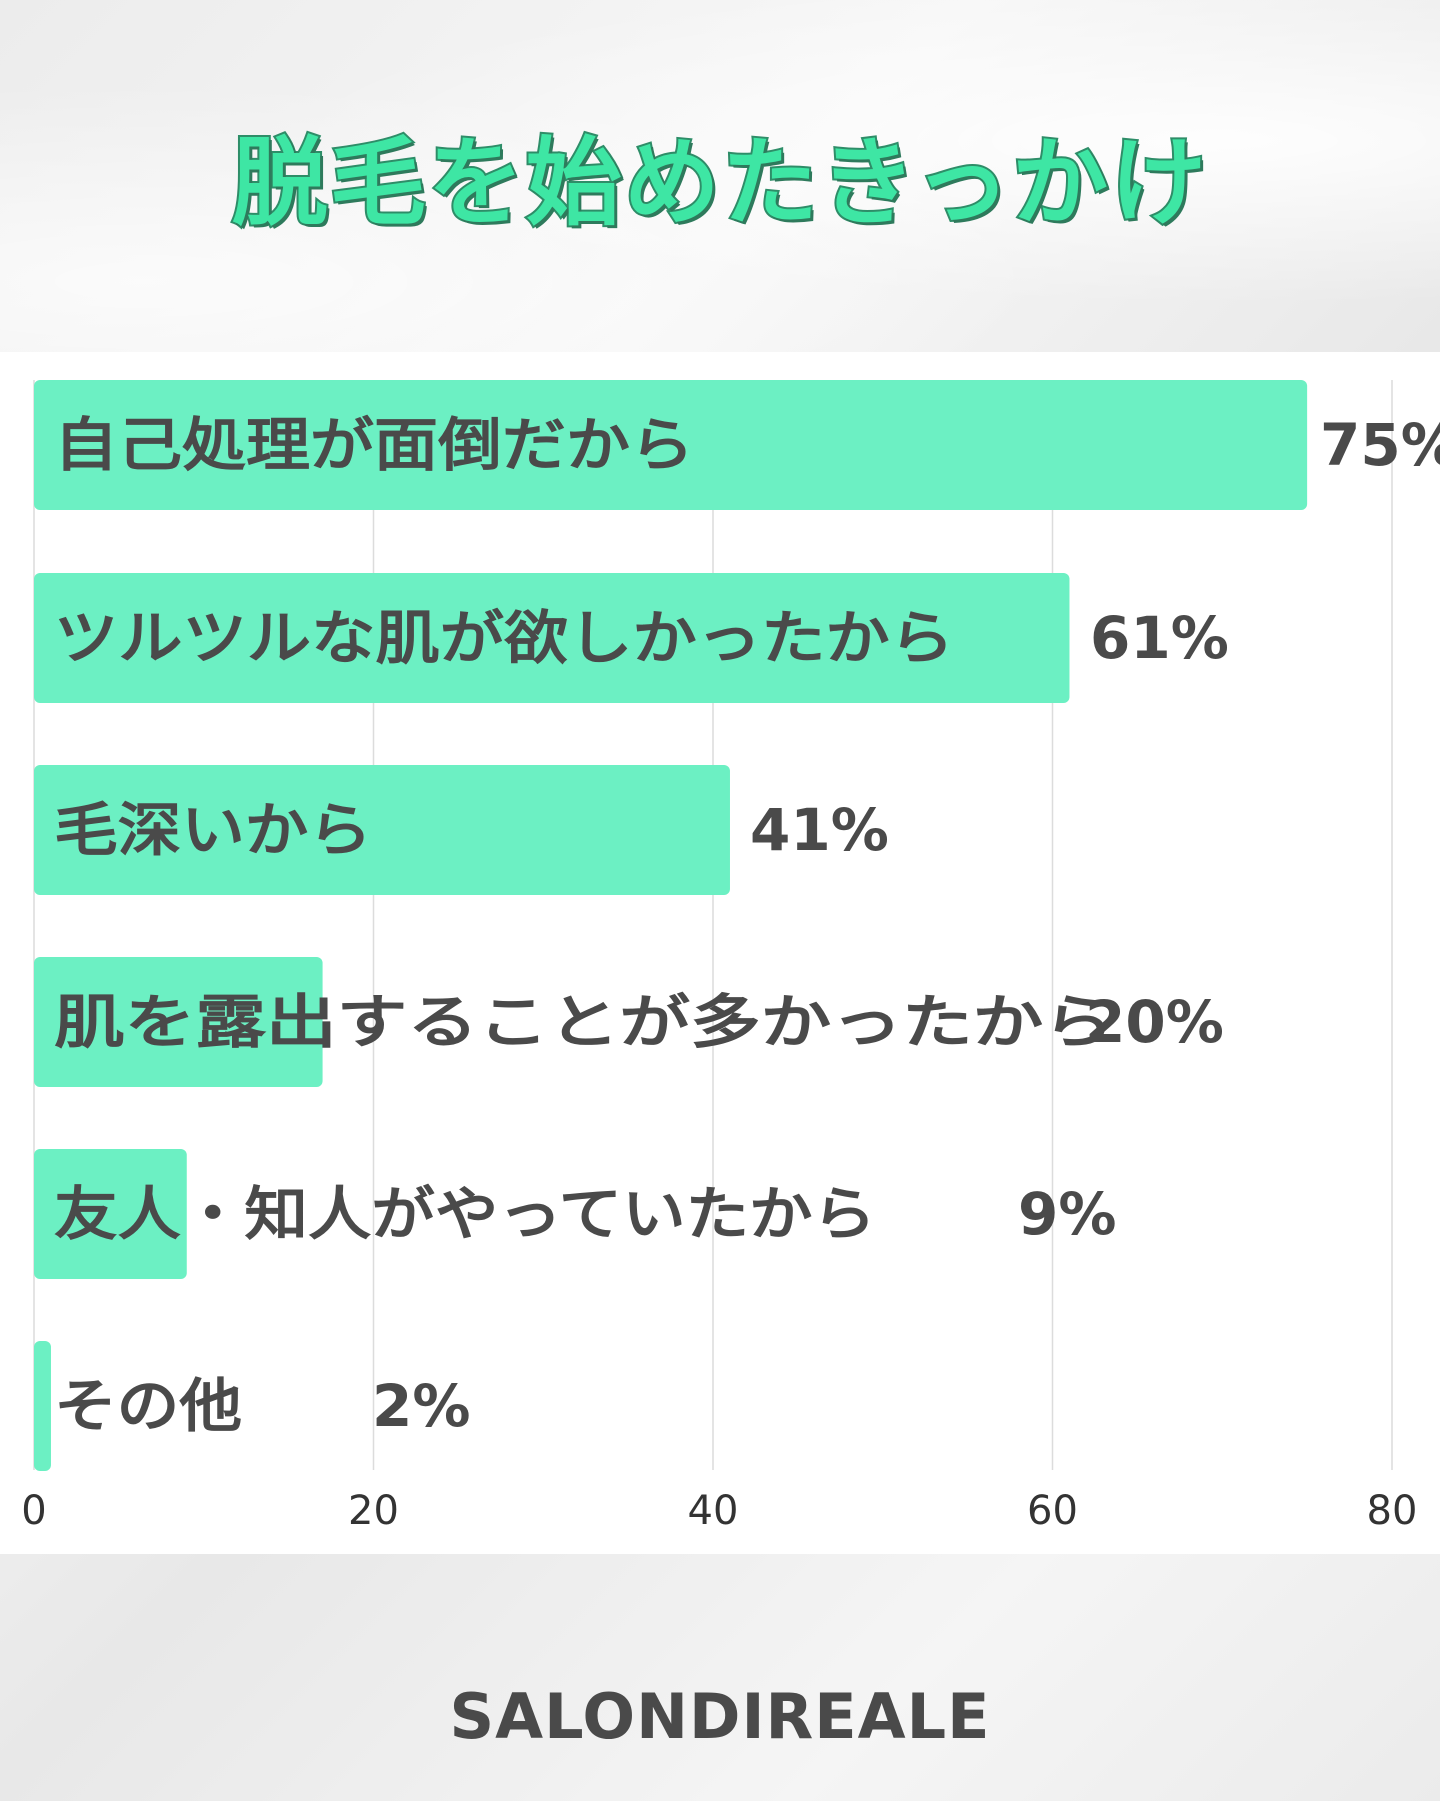 The image size is (1440, 1801). What do you see at coordinates (1159, 638) in the screenshot?
I see `data-label: 61%` at bounding box center [1159, 638].